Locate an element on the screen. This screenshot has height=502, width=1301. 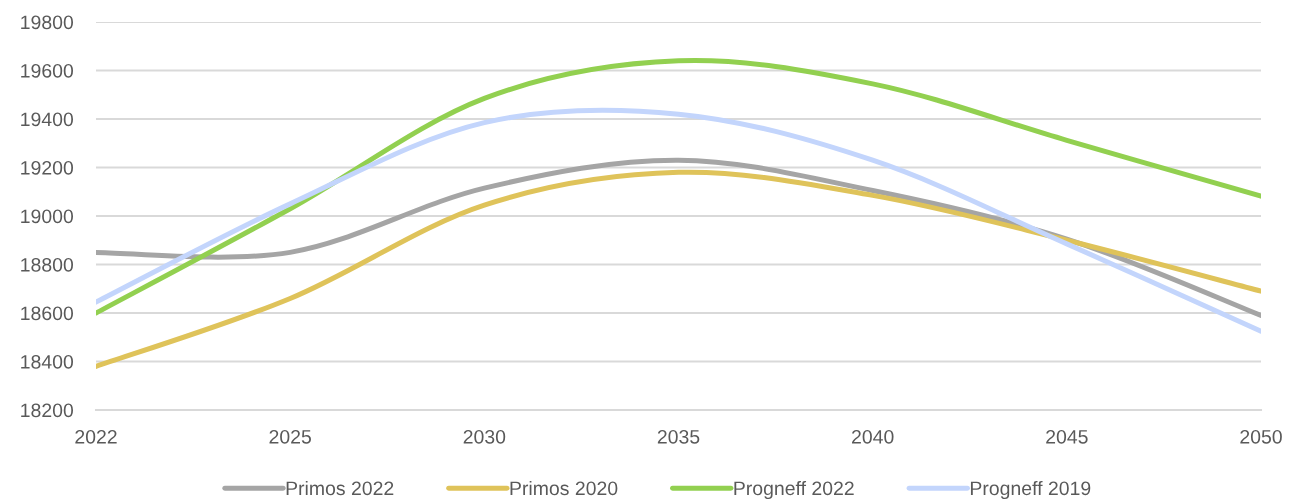
y-tick-label: 18800 is located at coordinates (47, 264).